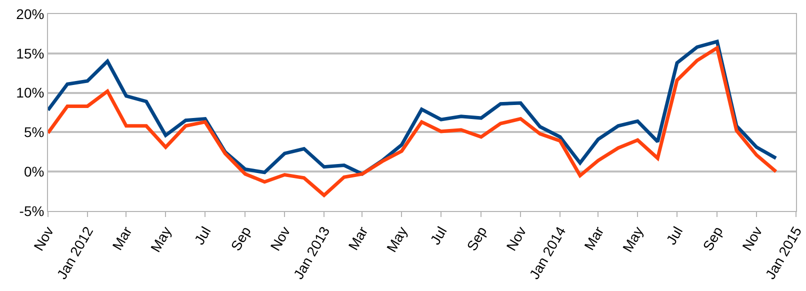 The image size is (806, 291). I want to click on y-tick-label: 10%, so click(30, 92).